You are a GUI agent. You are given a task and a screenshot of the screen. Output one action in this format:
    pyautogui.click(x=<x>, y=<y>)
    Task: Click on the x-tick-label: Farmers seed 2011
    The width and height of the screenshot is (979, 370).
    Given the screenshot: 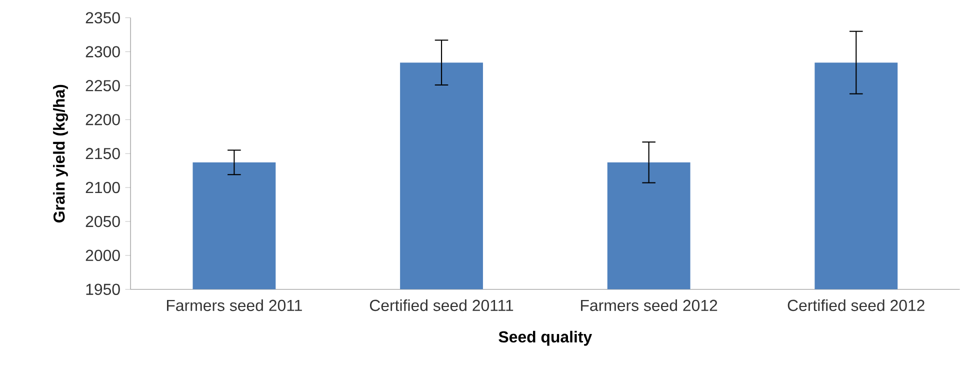 What is the action you would take?
    pyautogui.click(x=234, y=305)
    